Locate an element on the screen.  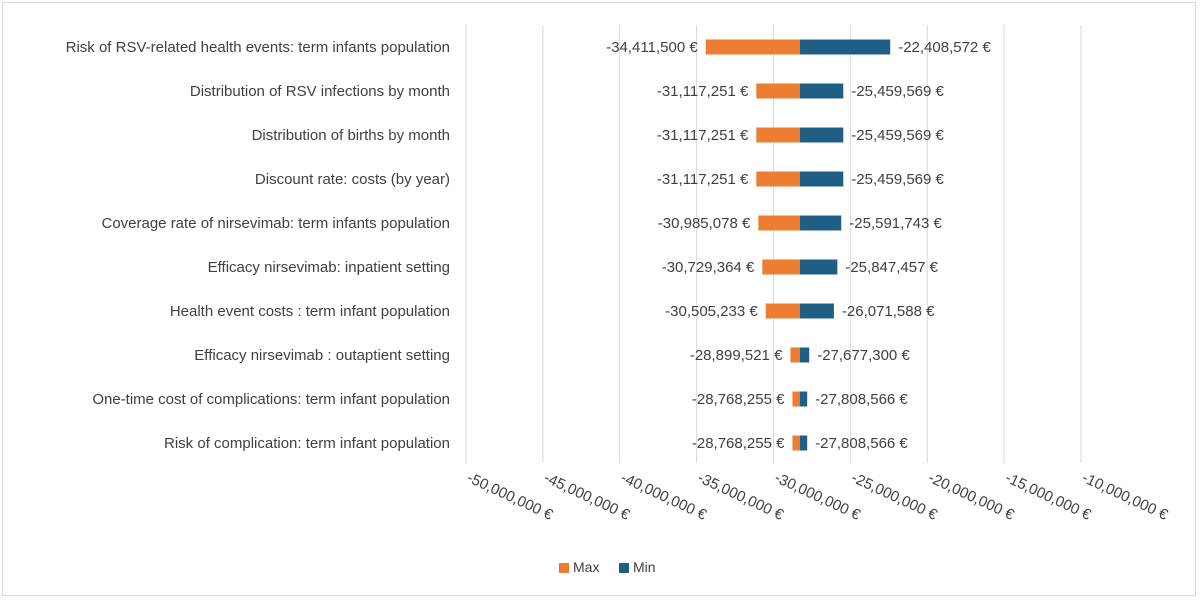
legend: Max Min is located at coordinates (607, 567).